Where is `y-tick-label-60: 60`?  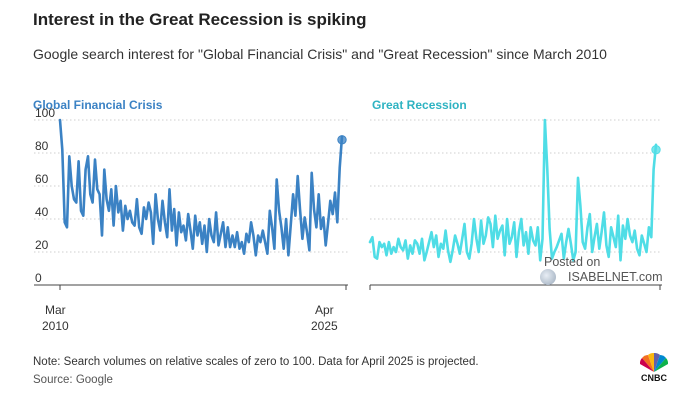 y-tick-label-60: 60 is located at coordinates (42, 179).